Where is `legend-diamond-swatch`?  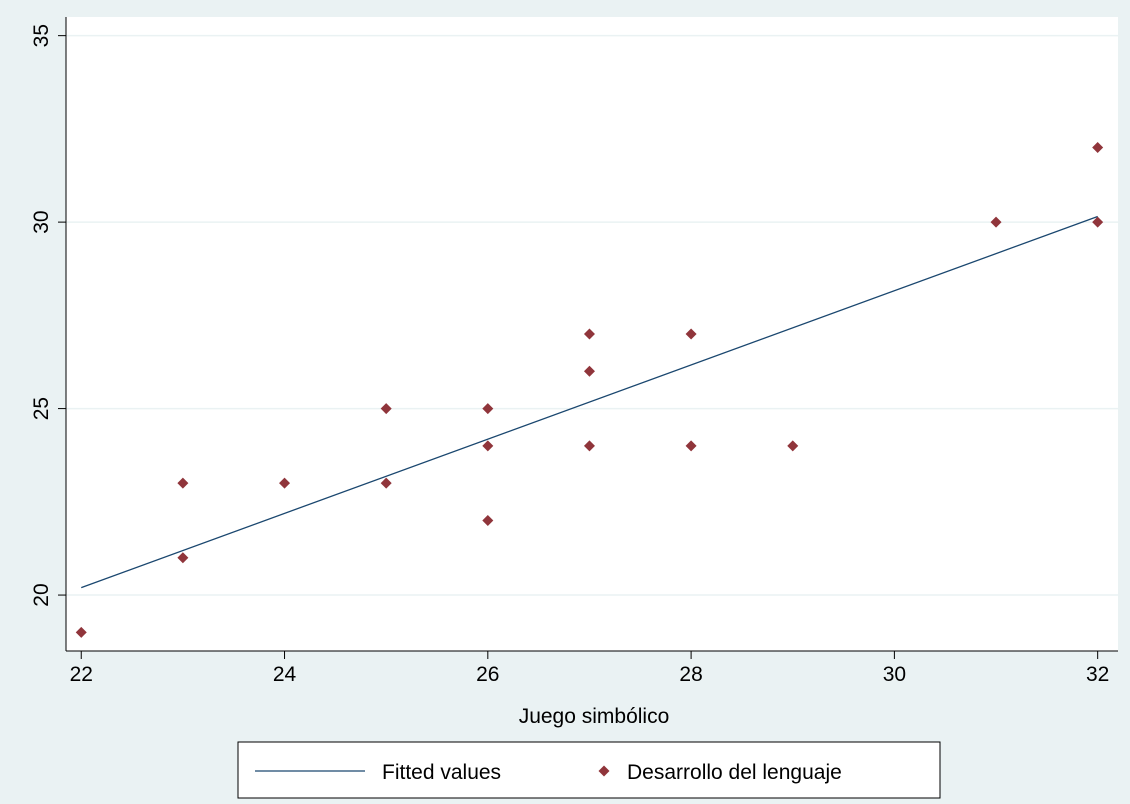 legend-diamond-swatch is located at coordinates (604, 771).